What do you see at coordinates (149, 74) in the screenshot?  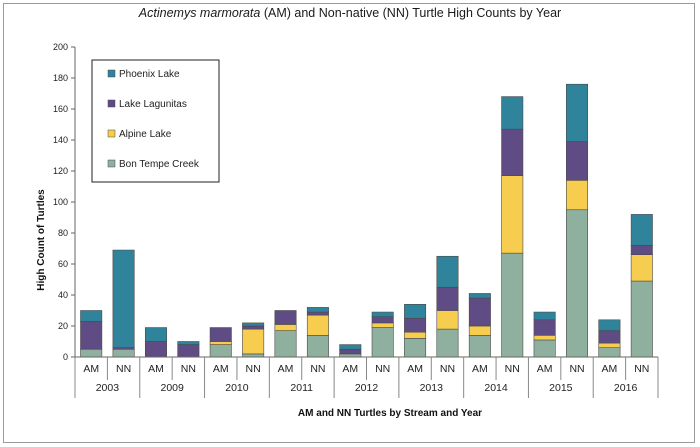 I see `legend-label: Phoenix Lake` at bounding box center [149, 74].